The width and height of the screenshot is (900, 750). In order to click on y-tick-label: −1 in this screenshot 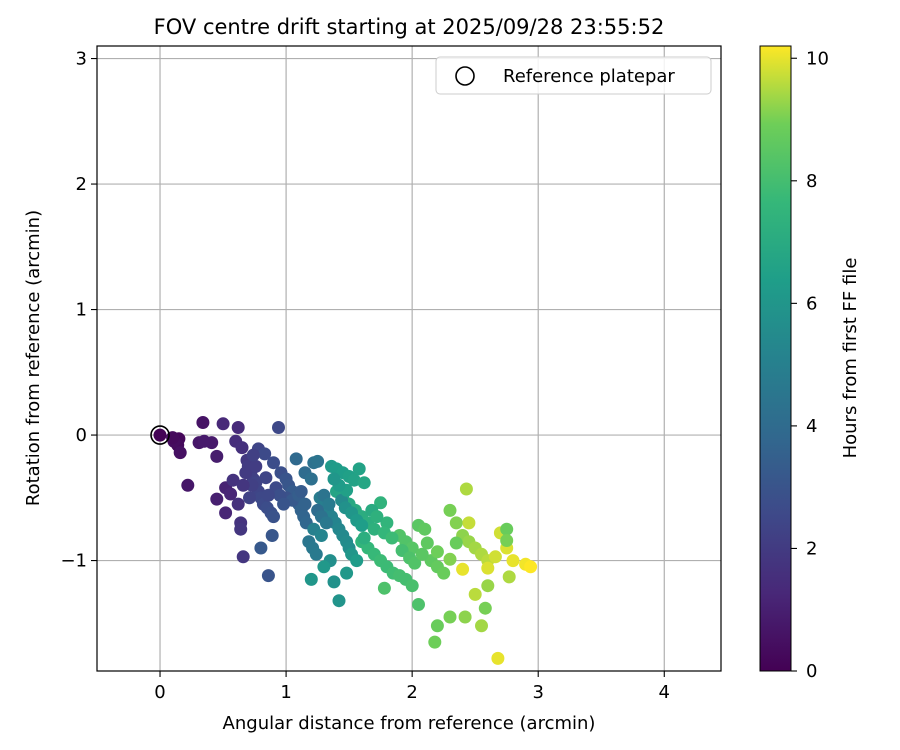, I will do `click(73, 561)`.